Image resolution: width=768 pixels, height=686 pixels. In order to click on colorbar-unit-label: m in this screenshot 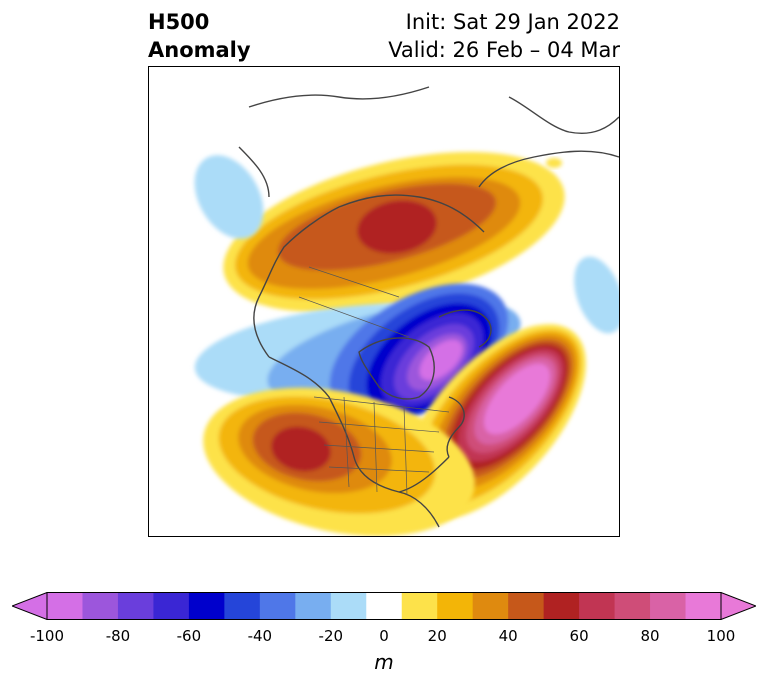, I will do `click(384, 662)`.